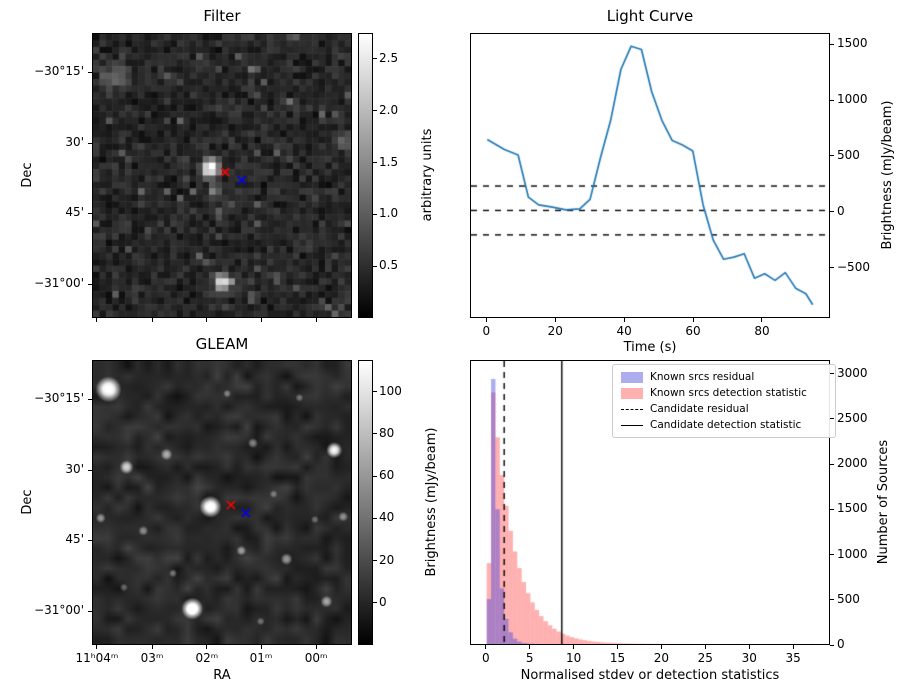 Image resolution: width=907 pixels, height=699 pixels. I want to click on histogram-x-tick-label: 0, so click(485, 658).